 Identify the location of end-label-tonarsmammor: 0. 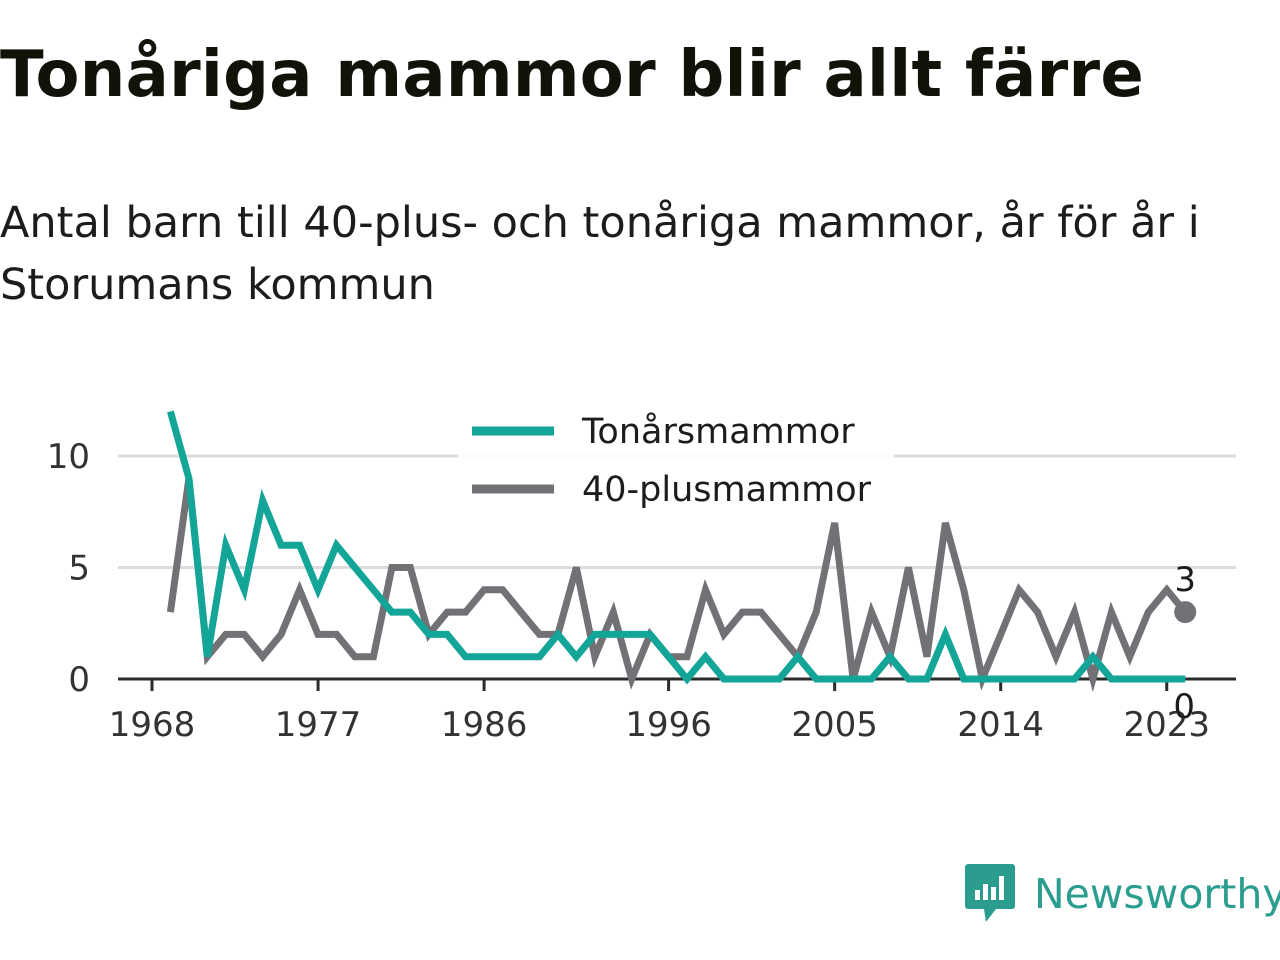
(1184, 707).